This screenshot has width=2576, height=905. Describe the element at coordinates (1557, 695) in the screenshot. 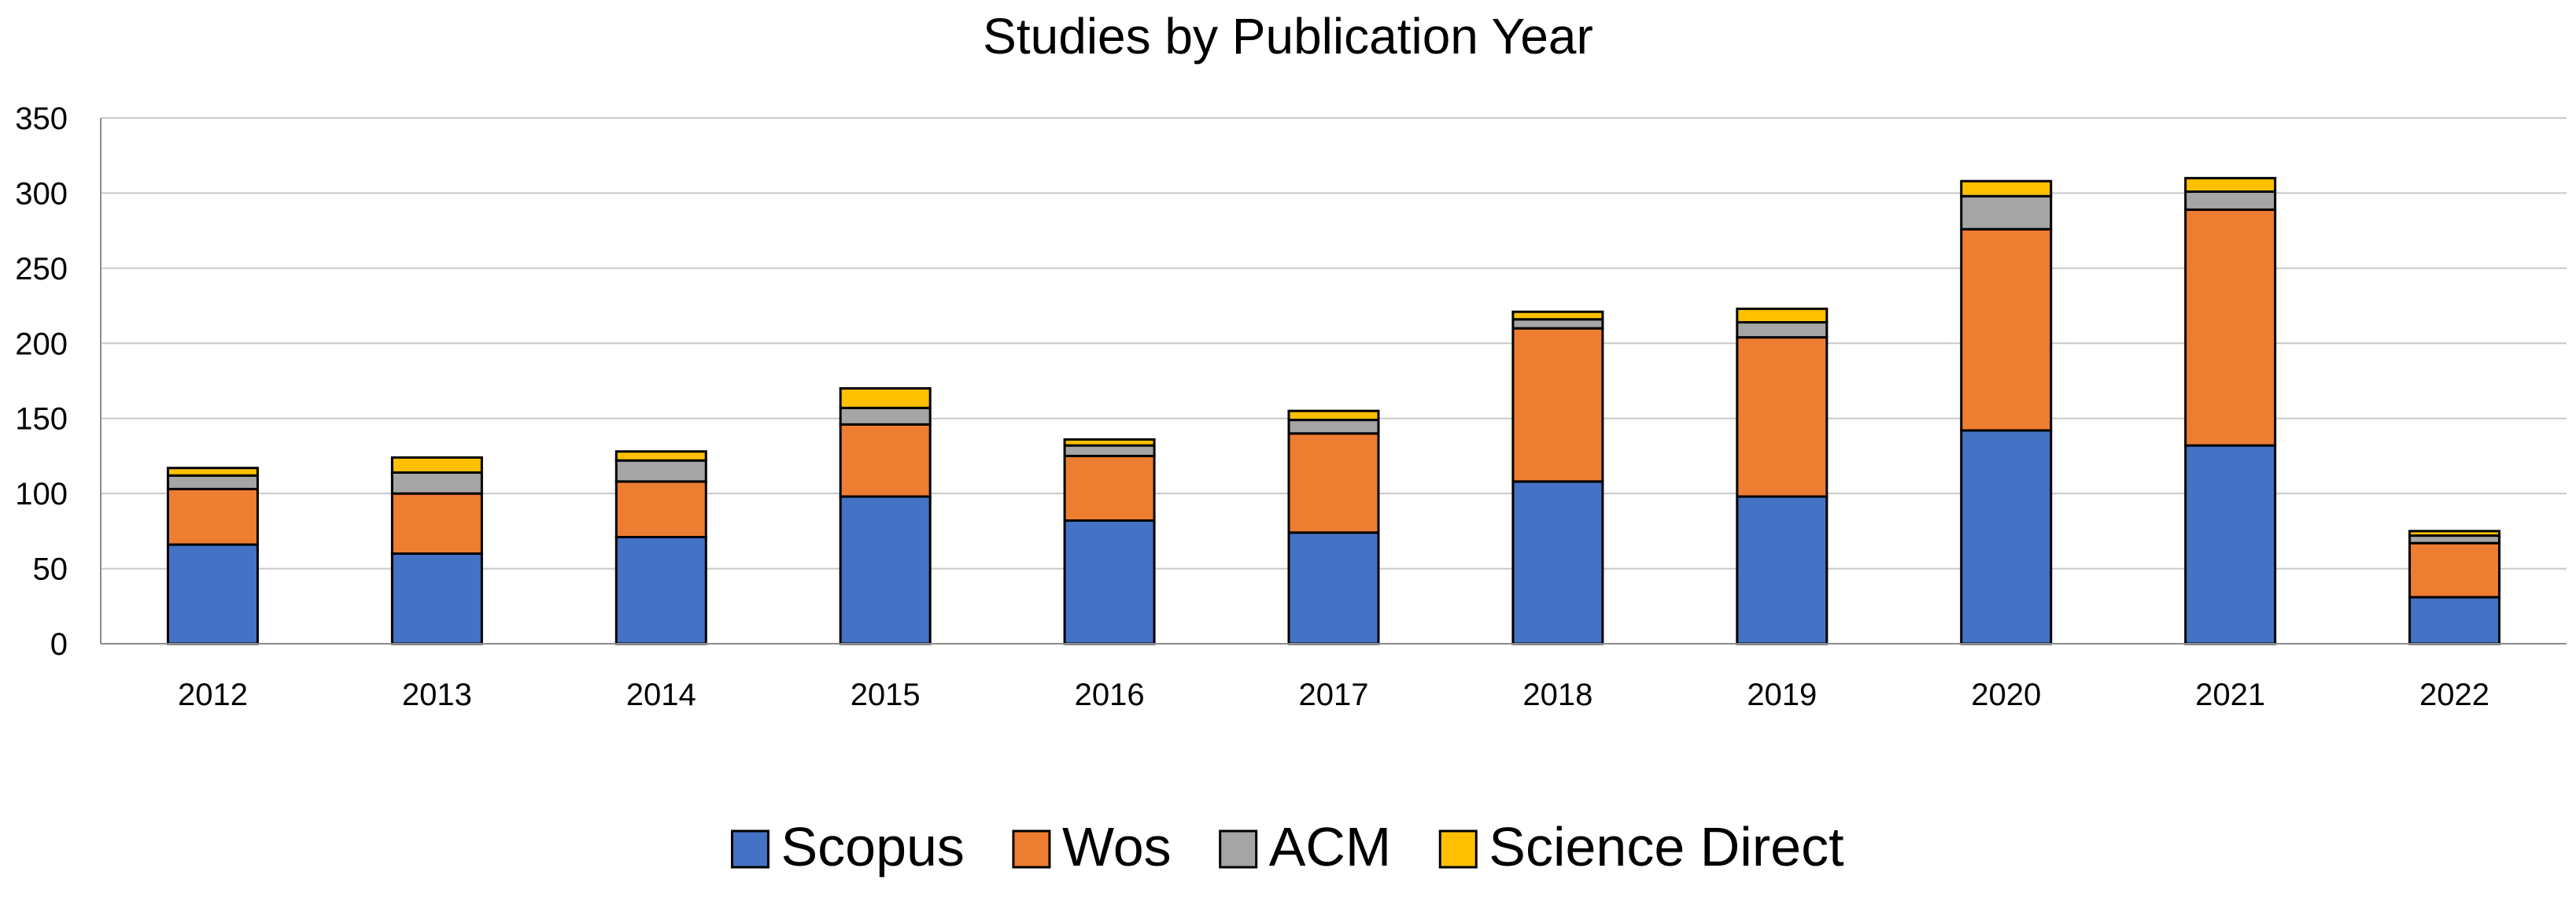

I see `x-tick-label: 2018` at that location.